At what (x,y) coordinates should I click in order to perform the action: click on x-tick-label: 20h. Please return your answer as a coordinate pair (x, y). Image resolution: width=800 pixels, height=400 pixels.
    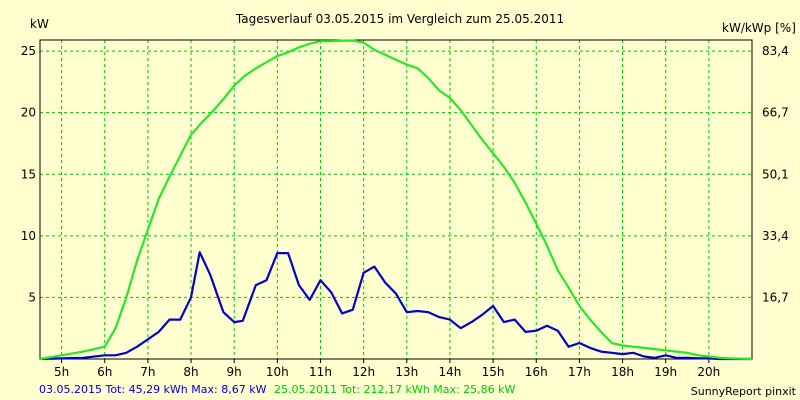
    Looking at the image, I should click on (708, 372).